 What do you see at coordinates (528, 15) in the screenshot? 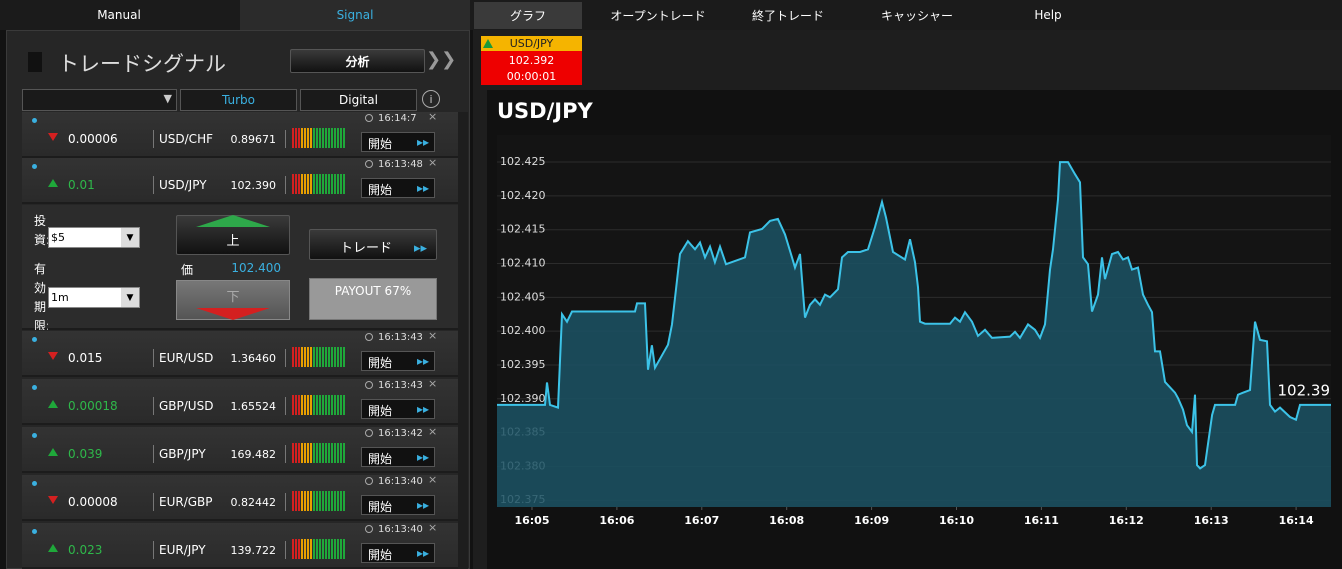
I see `tab-graph: グラフ` at bounding box center [528, 15].